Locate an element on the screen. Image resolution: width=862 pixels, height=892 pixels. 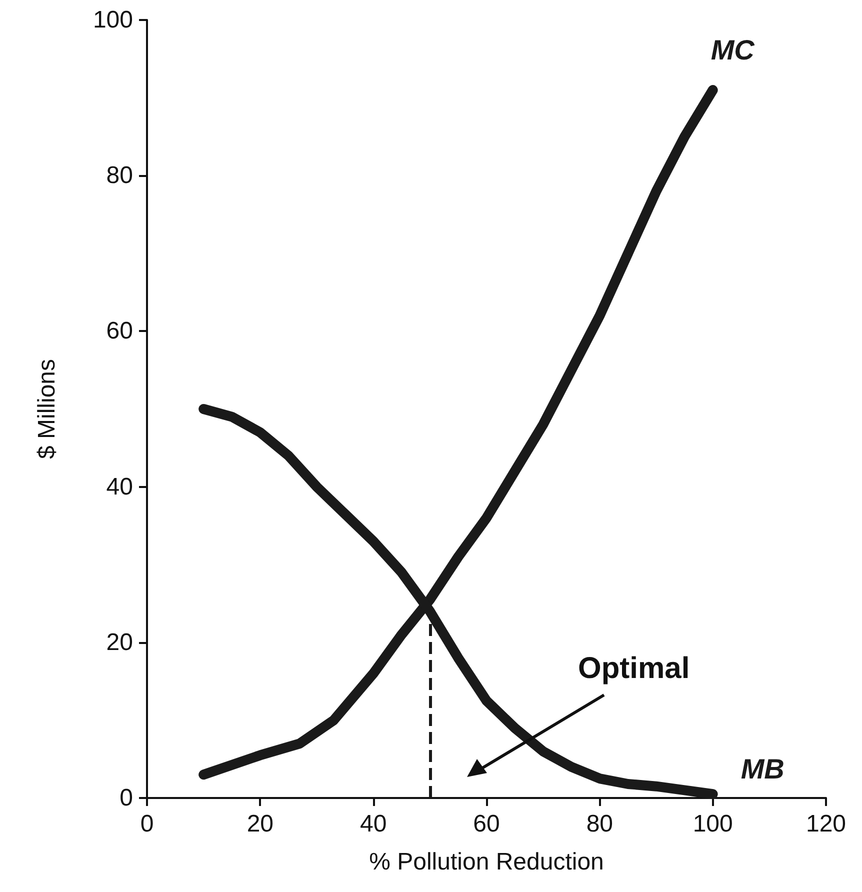
y-tick-label: 40 is located at coordinates (119, 486).